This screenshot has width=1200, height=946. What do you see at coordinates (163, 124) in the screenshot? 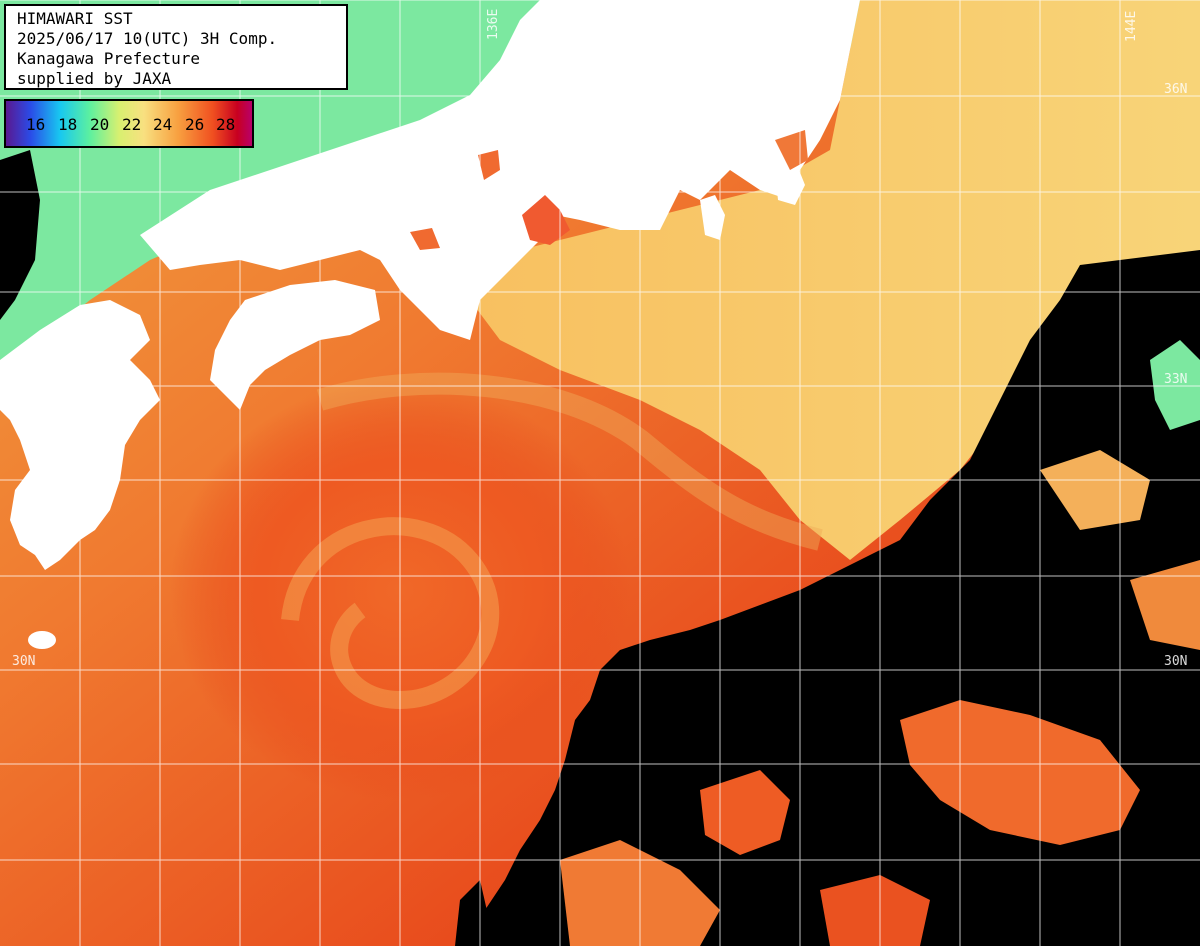
I see `legend-tick: 24` at bounding box center [163, 124].